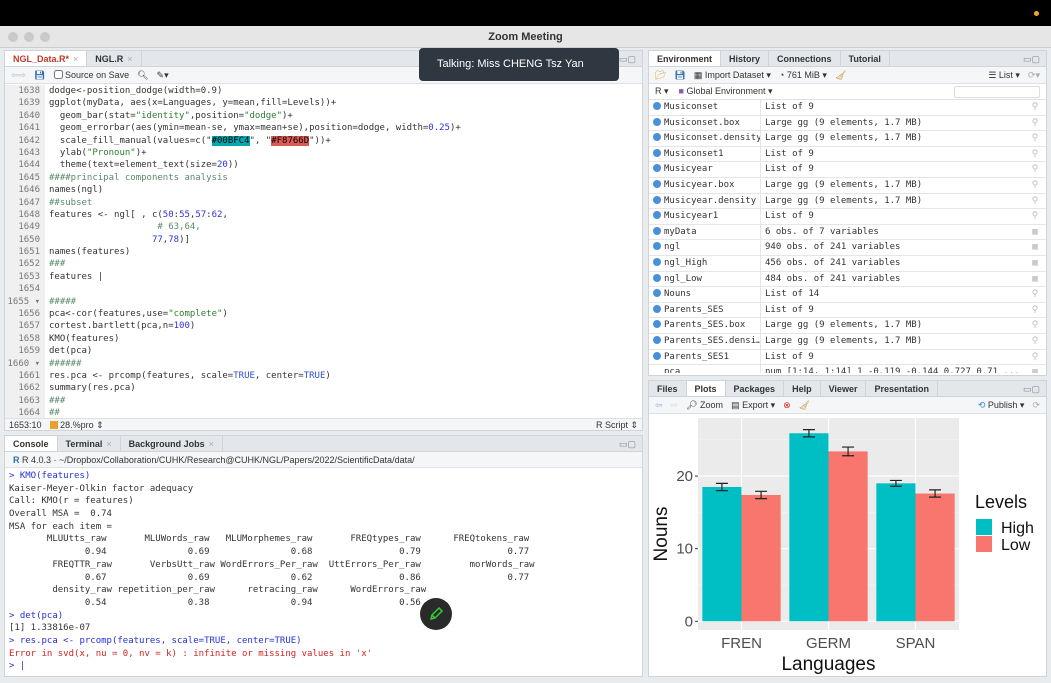 The height and width of the screenshot is (683, 1051). Describe the element at coordinates (19, 74) in the screenshot. I see `back-icon: ⇦⇨` at that location.